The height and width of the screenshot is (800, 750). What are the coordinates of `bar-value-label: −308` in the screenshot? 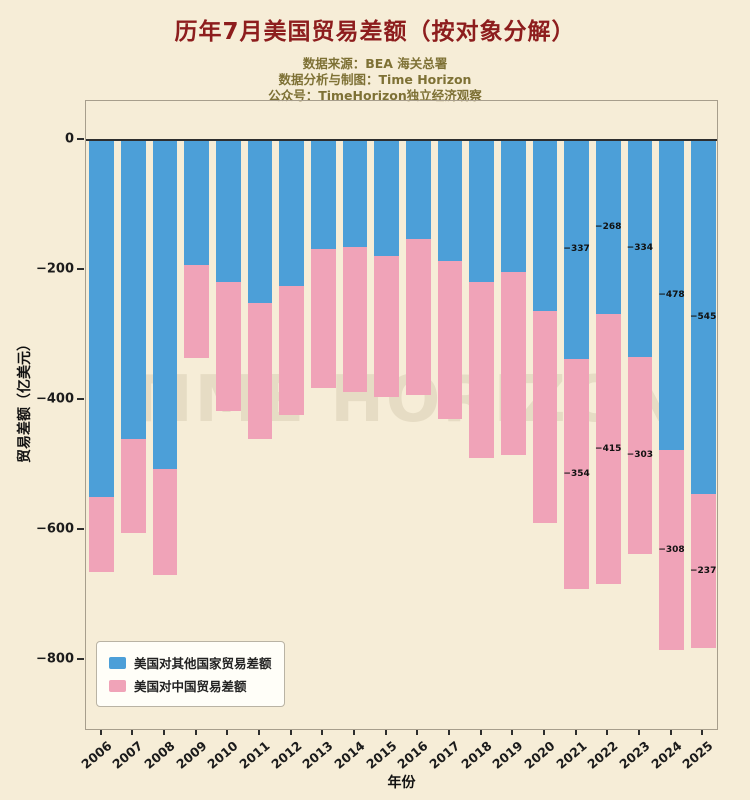 It's located at (671, 550).